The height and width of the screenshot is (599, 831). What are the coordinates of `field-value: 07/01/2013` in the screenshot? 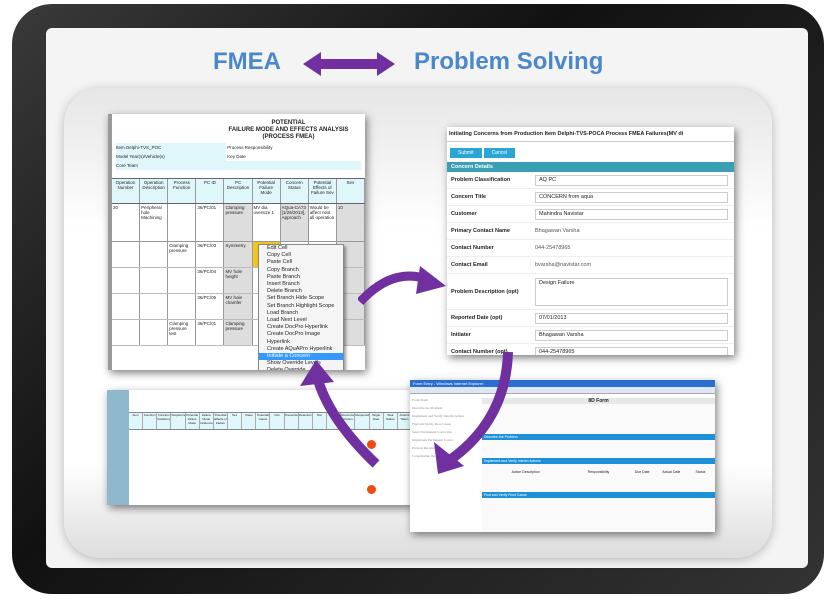 It's located at (631, 318).